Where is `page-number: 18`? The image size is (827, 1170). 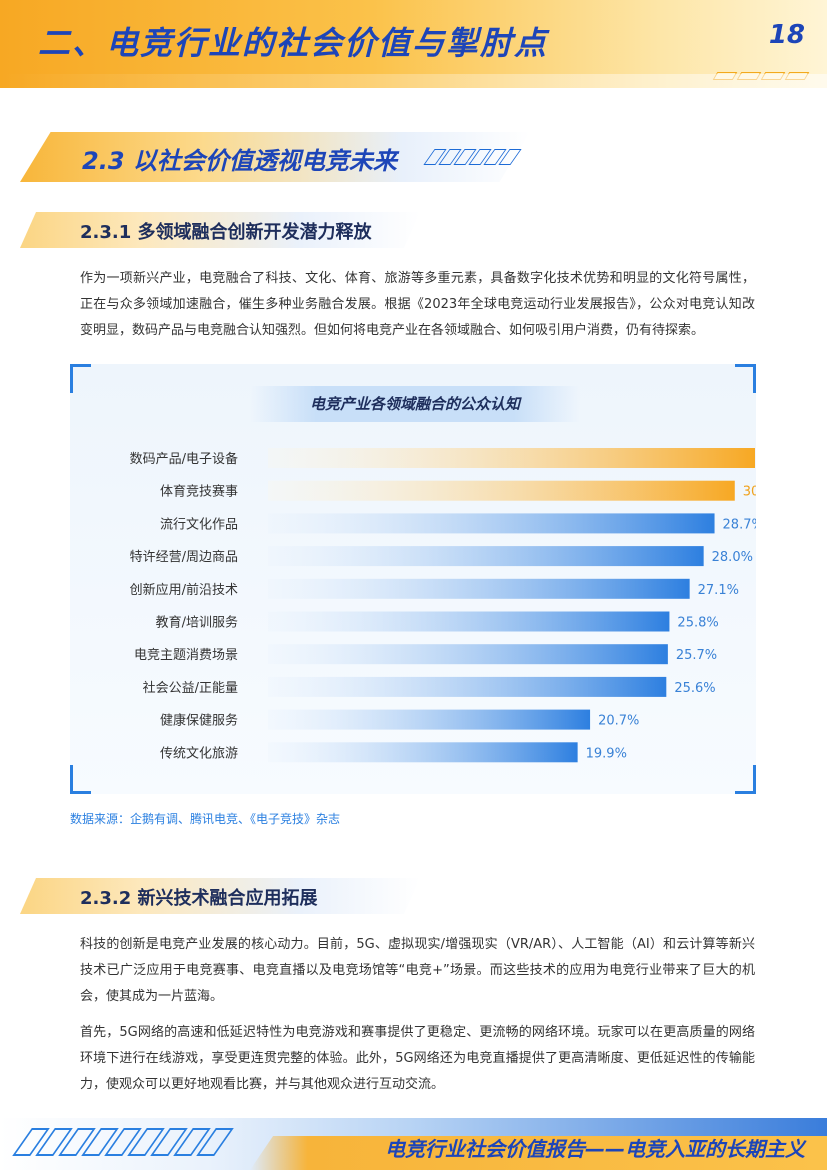
page-number: 18 is located at coordinates (786, 35).